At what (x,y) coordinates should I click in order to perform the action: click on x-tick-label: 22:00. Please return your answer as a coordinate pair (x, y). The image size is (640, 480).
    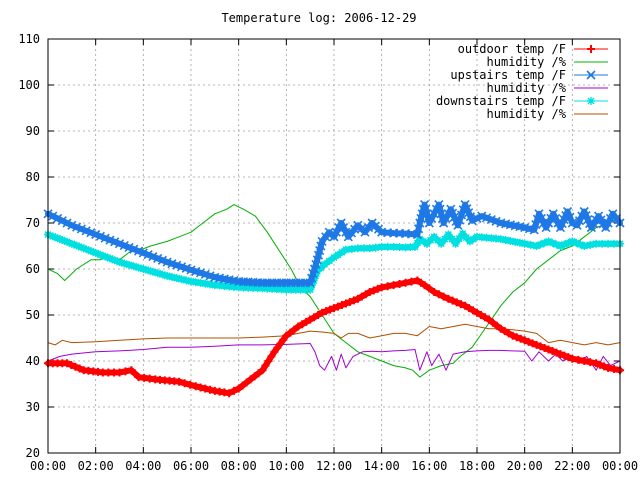
    Looking at the image, I should click on (572, 466).